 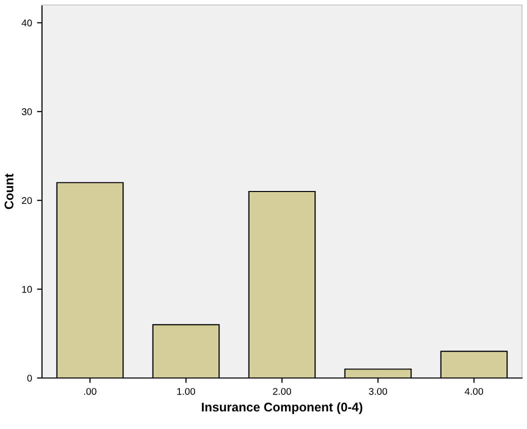 What do you see at coordinates (90, 391) in the screenshot?
I see `x-tick-label: .00` at bounding box center [90, 391].